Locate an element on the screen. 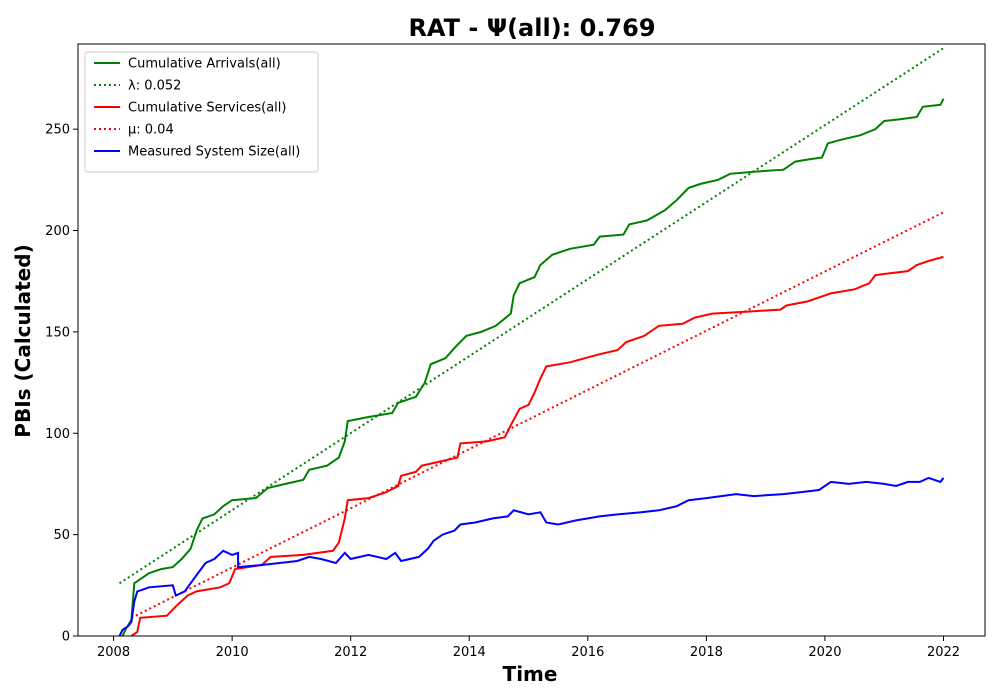 The height and width of the screenshot is (700, 1000). x-tick-label: 2008 is located at coordinates (113, 652).